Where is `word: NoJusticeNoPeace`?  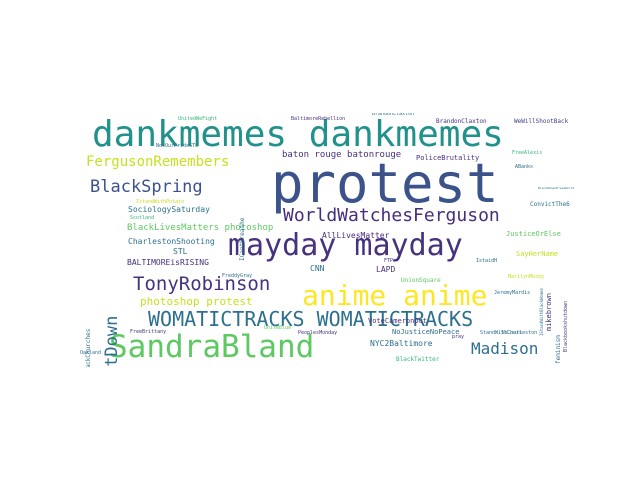 word: NoJusticeNoPeace is located at coordinates (426, 332).